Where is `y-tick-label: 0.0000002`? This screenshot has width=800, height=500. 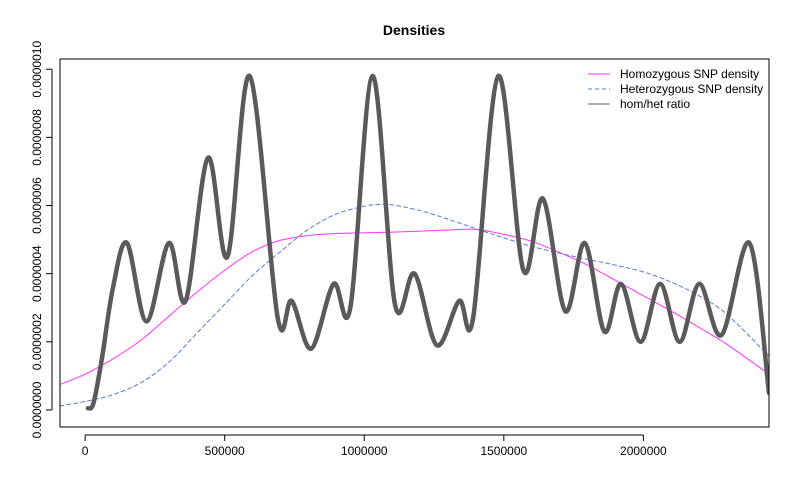 y-tick-label: 0.0000002 is located at coordinates (37, 341).